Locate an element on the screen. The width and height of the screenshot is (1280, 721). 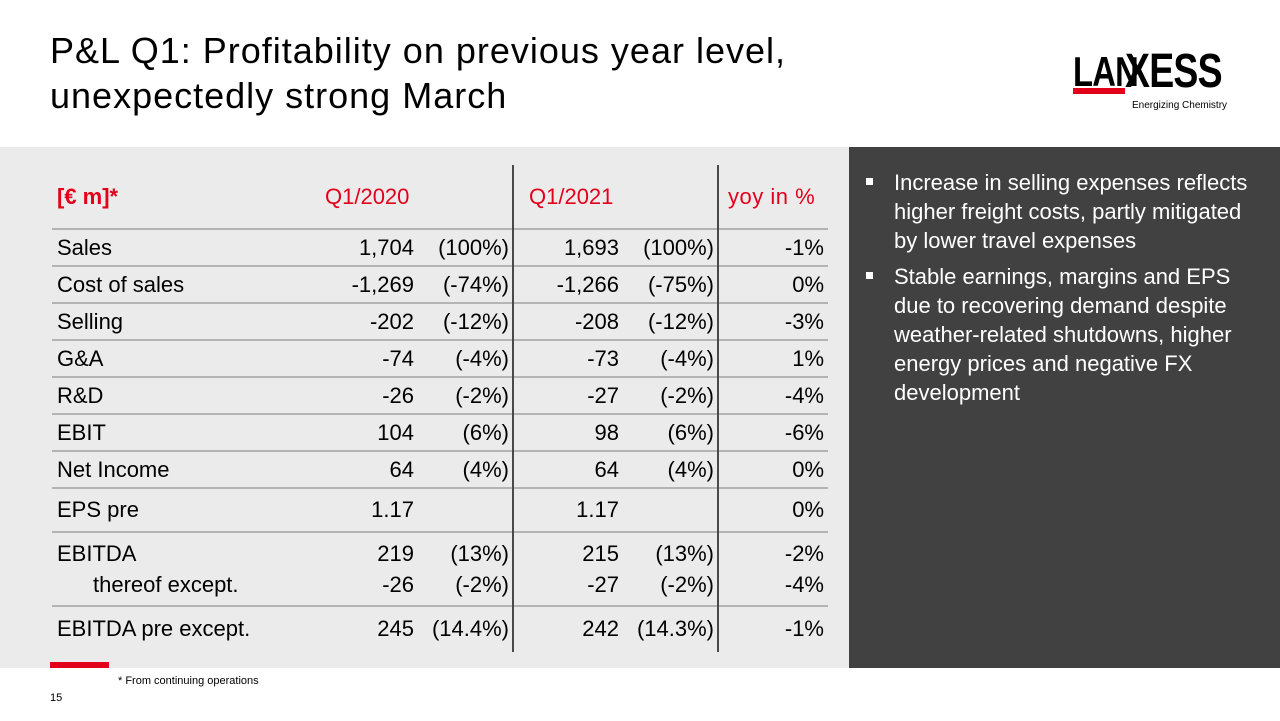
table-cell-p2020: (100%) is located at coordinates (473, 247).